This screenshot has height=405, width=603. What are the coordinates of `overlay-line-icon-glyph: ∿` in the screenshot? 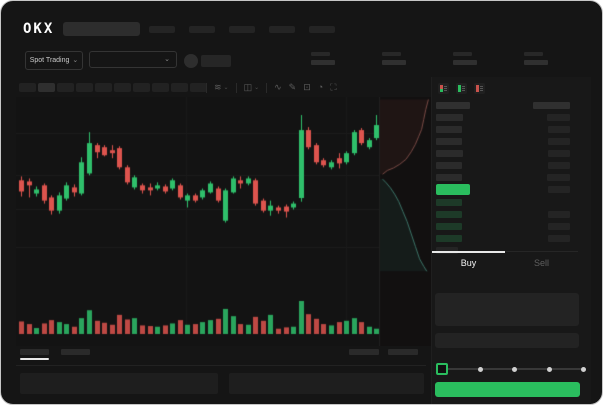 It's located at (278, 87).